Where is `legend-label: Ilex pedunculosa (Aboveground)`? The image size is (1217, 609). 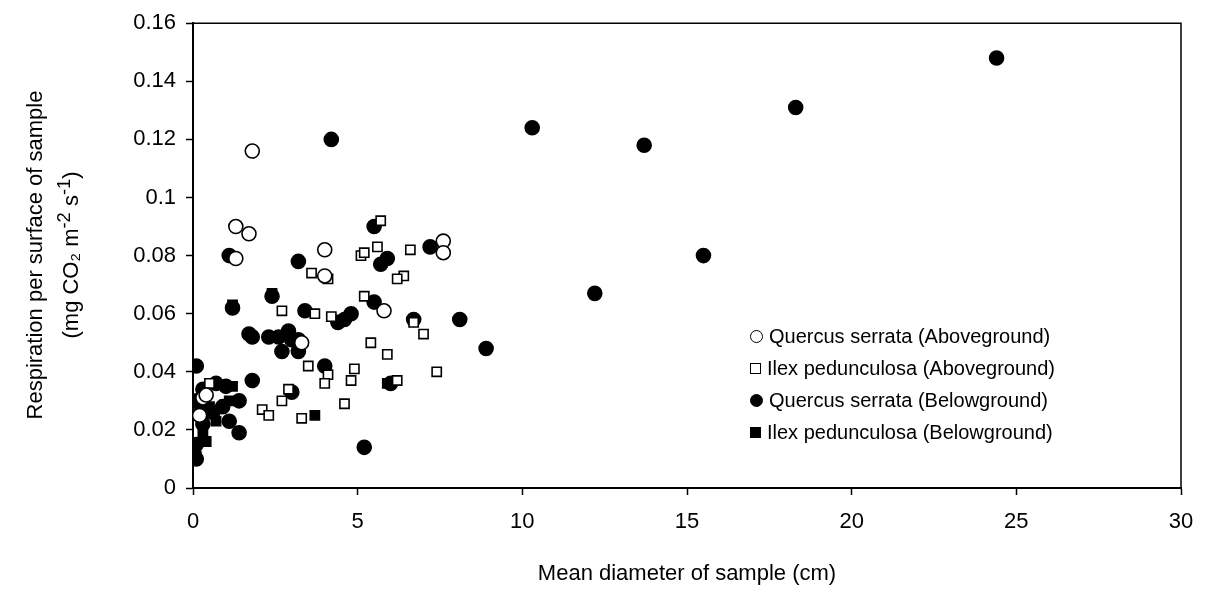 legend-label: Ilex pedunculosa (Aboveground) is located at coordinates (911, 368).